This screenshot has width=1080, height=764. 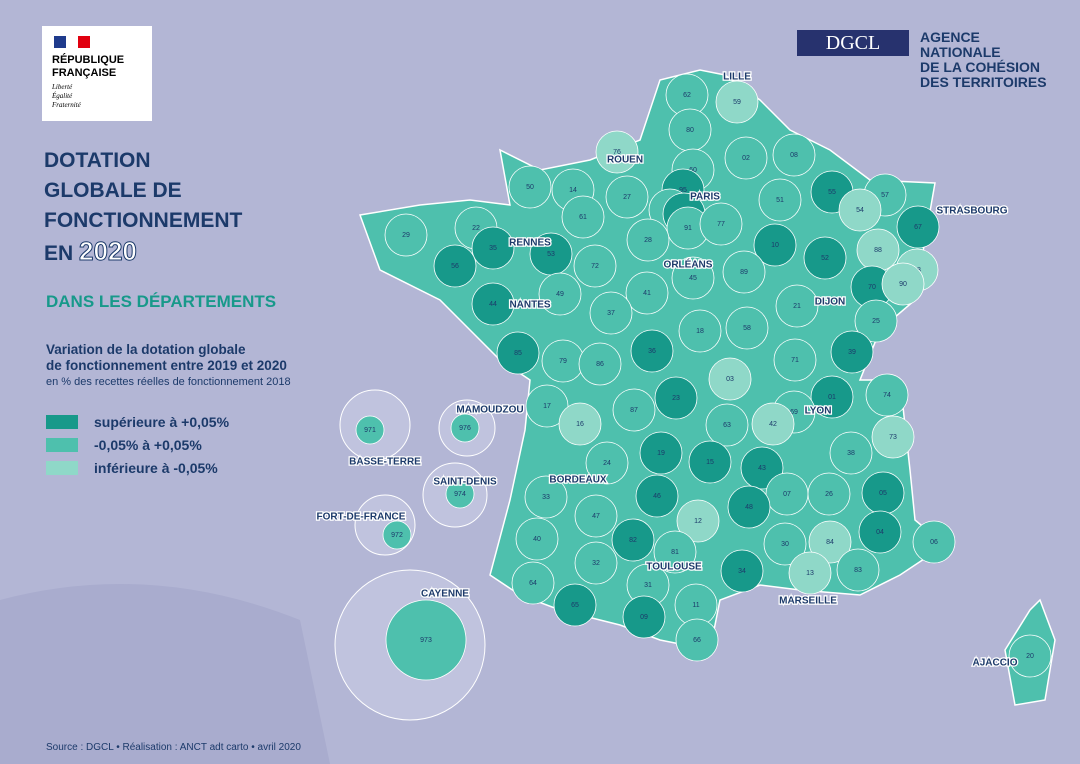 I want to click on department-code: 03, so click(x=730, y=379).